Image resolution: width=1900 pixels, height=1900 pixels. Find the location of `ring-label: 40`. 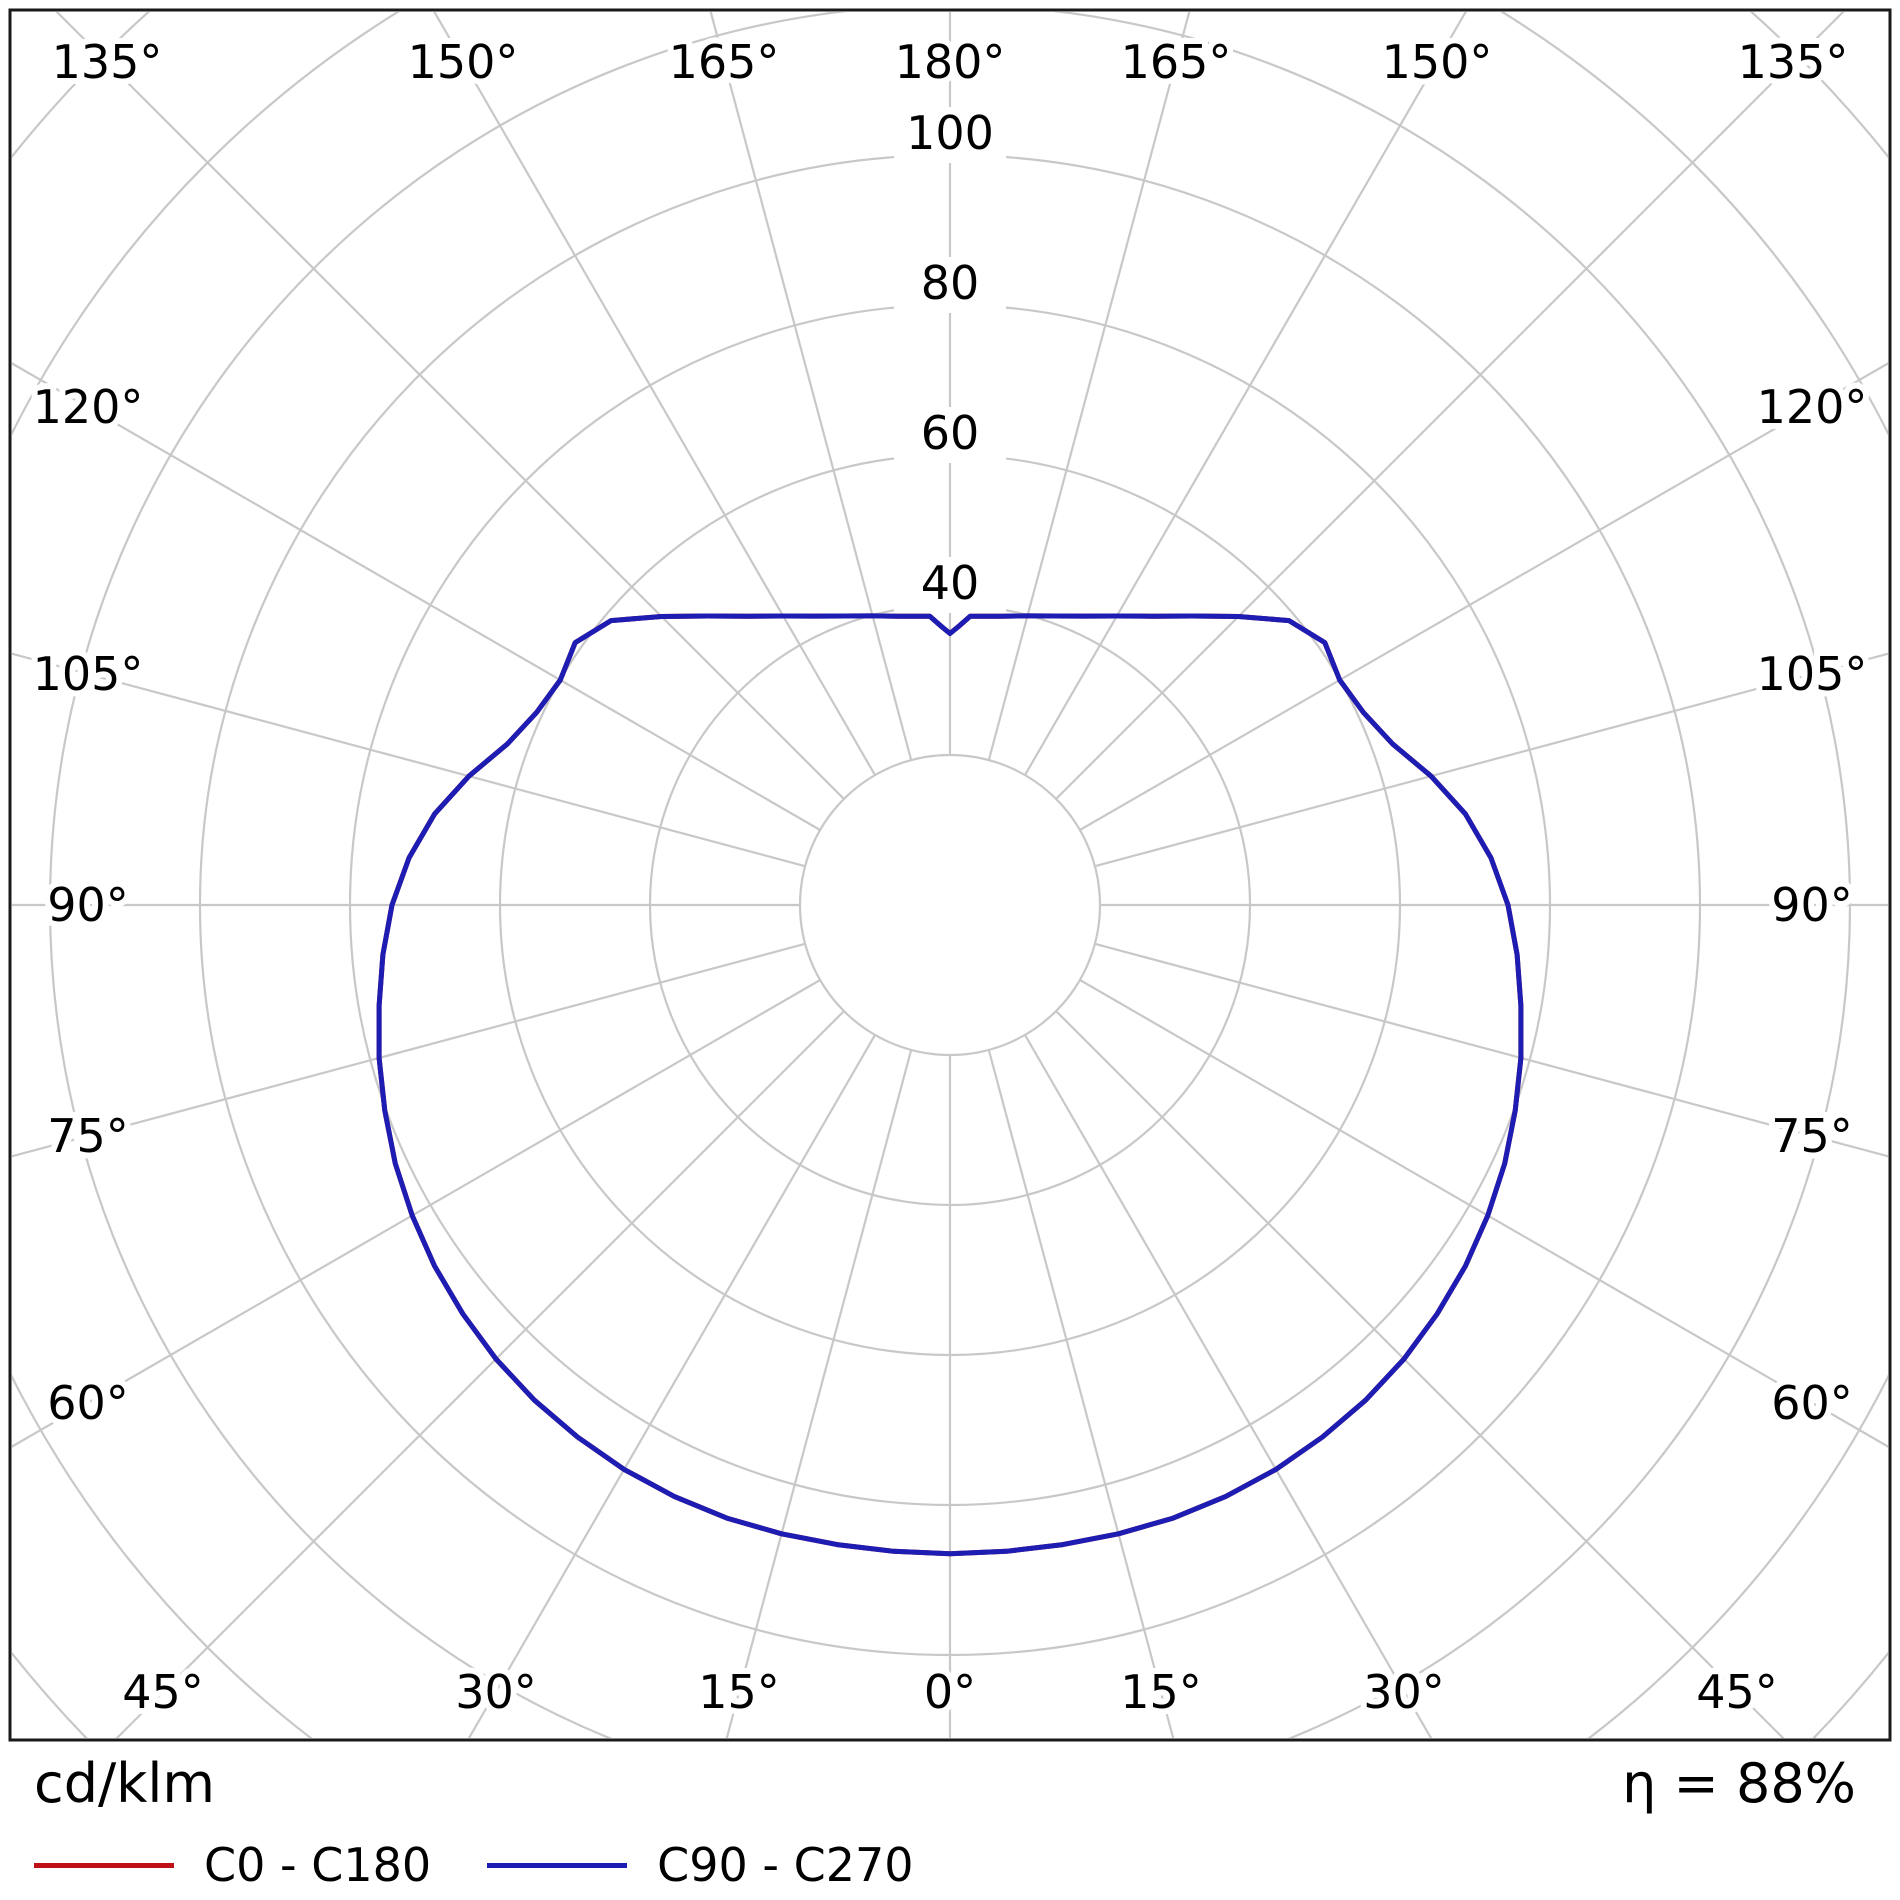

ring-label: 40 is located at coordinates (950, 583).